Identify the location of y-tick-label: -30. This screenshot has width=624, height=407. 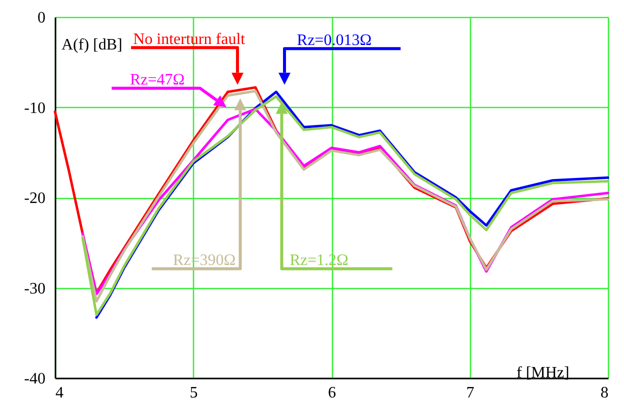
(35, 289).